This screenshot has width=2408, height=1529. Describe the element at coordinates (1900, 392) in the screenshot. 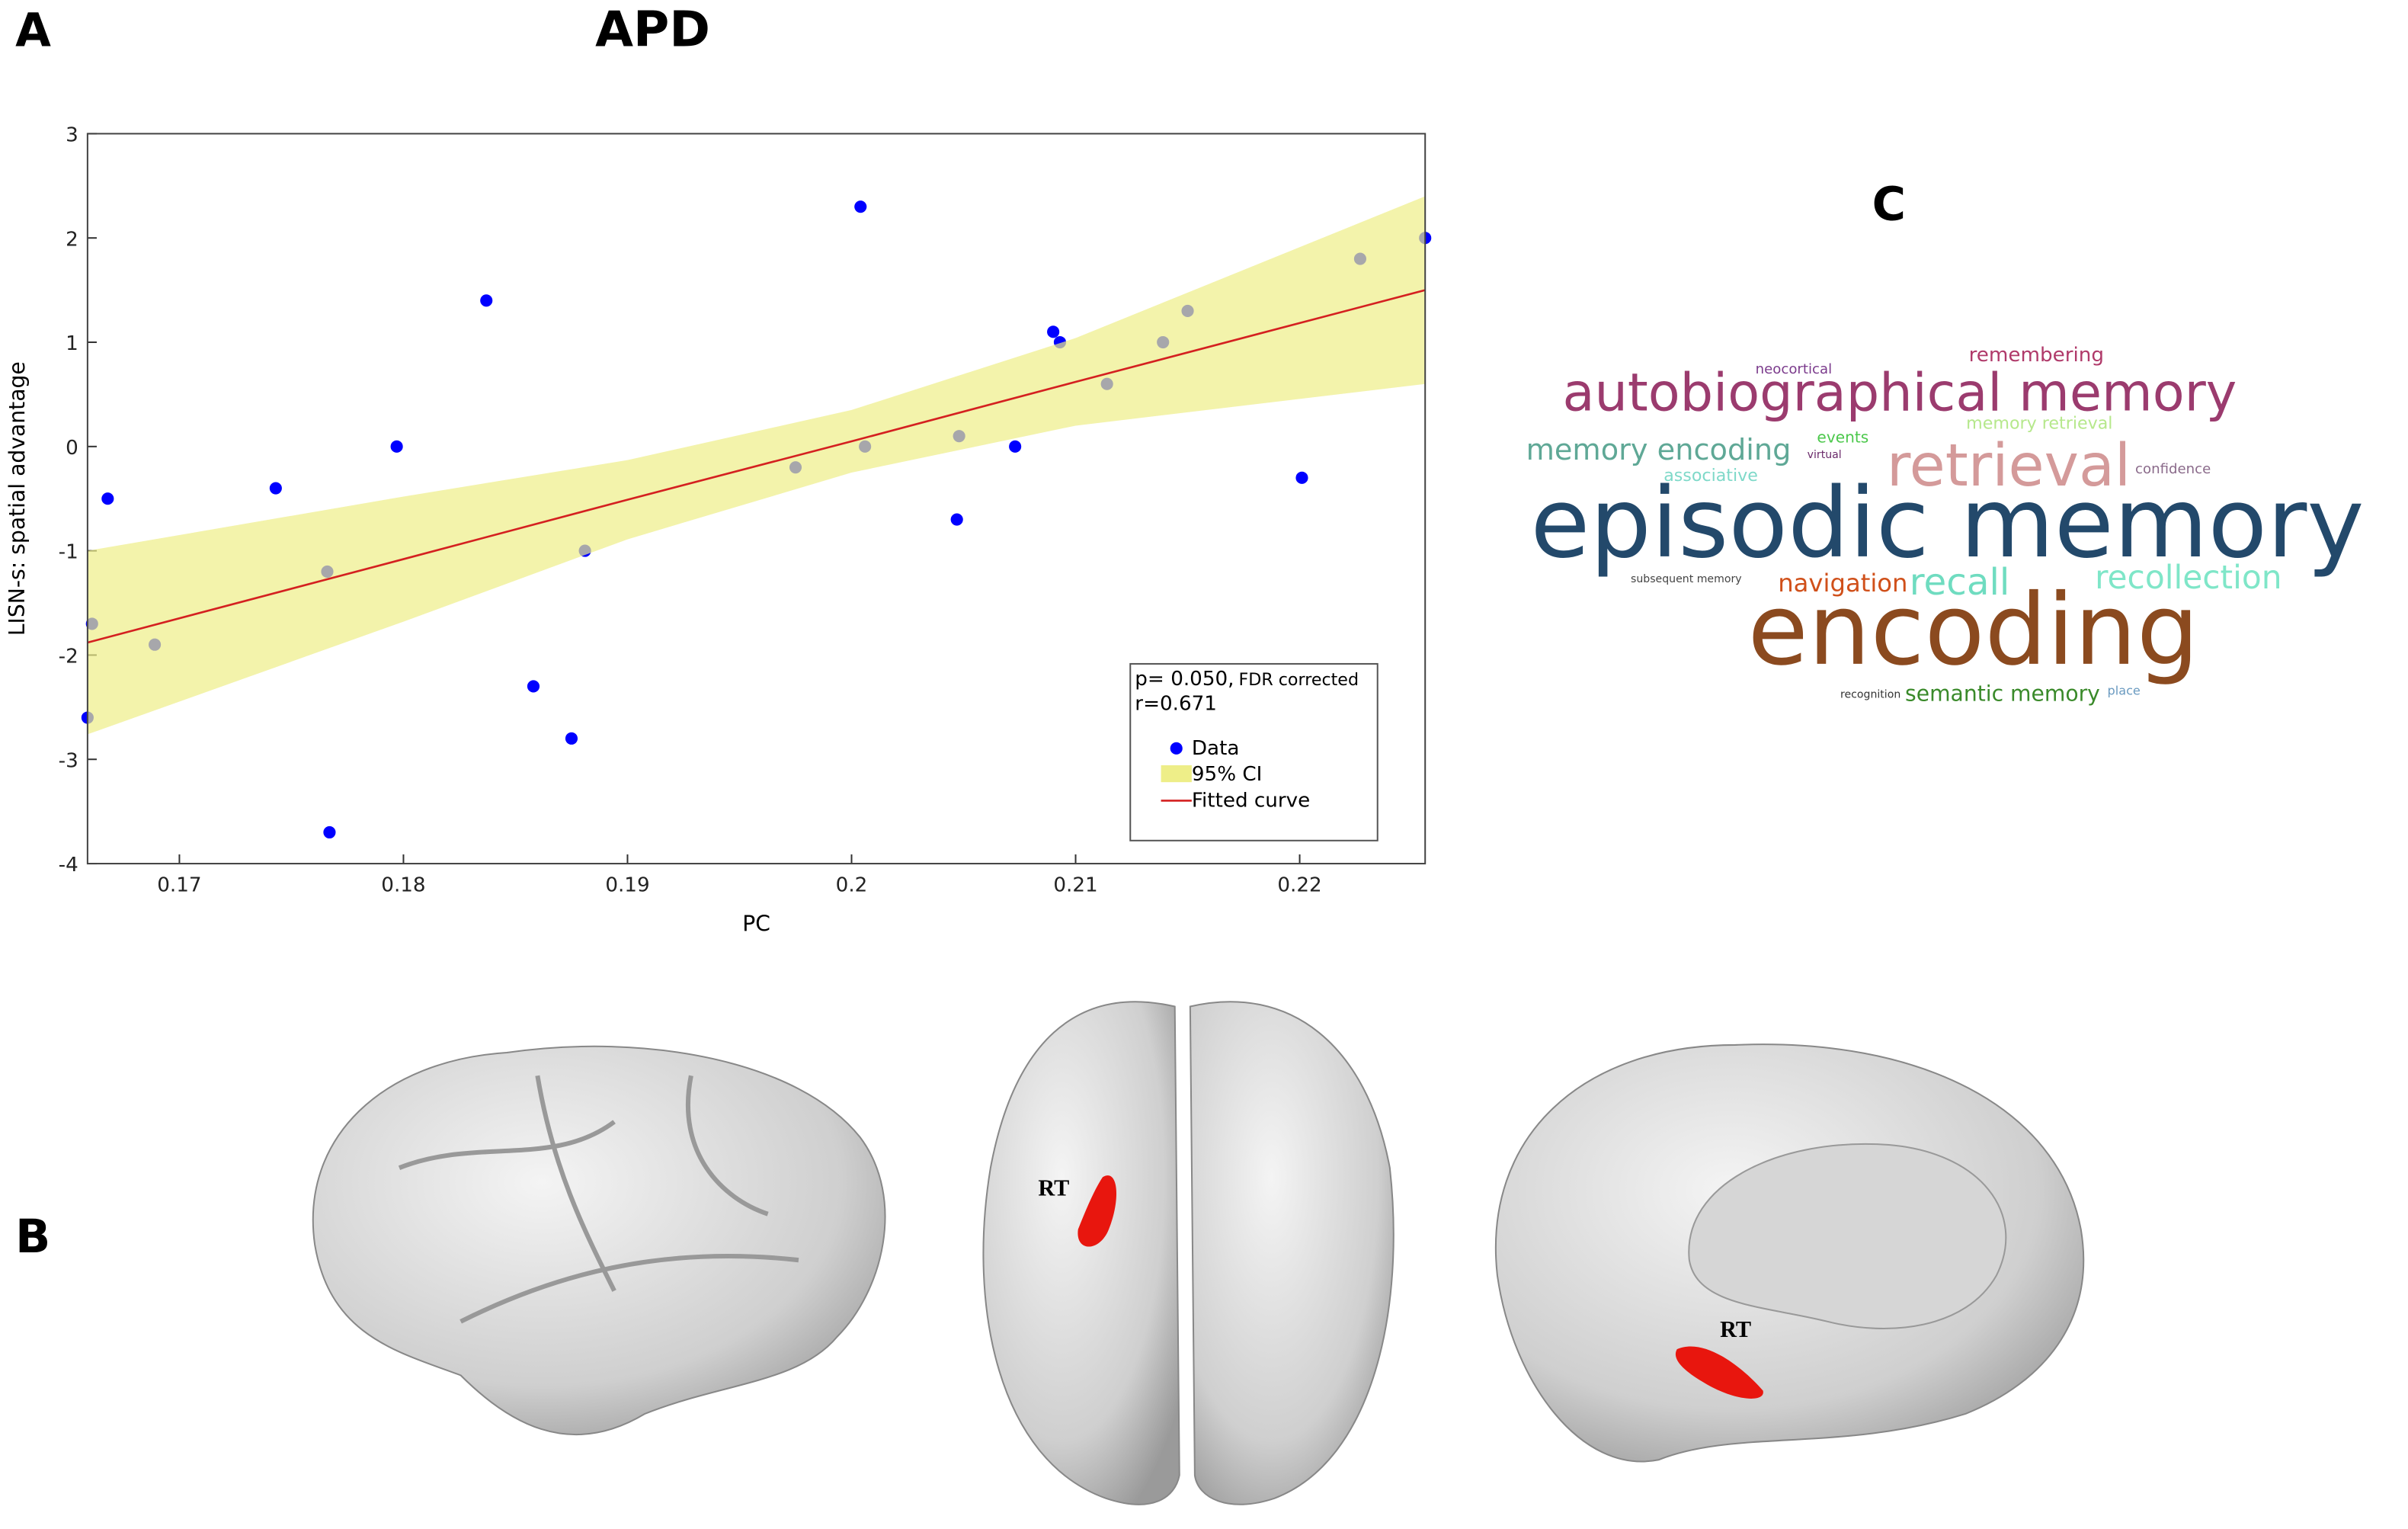

I see `word: autobiographical memory` at that location.